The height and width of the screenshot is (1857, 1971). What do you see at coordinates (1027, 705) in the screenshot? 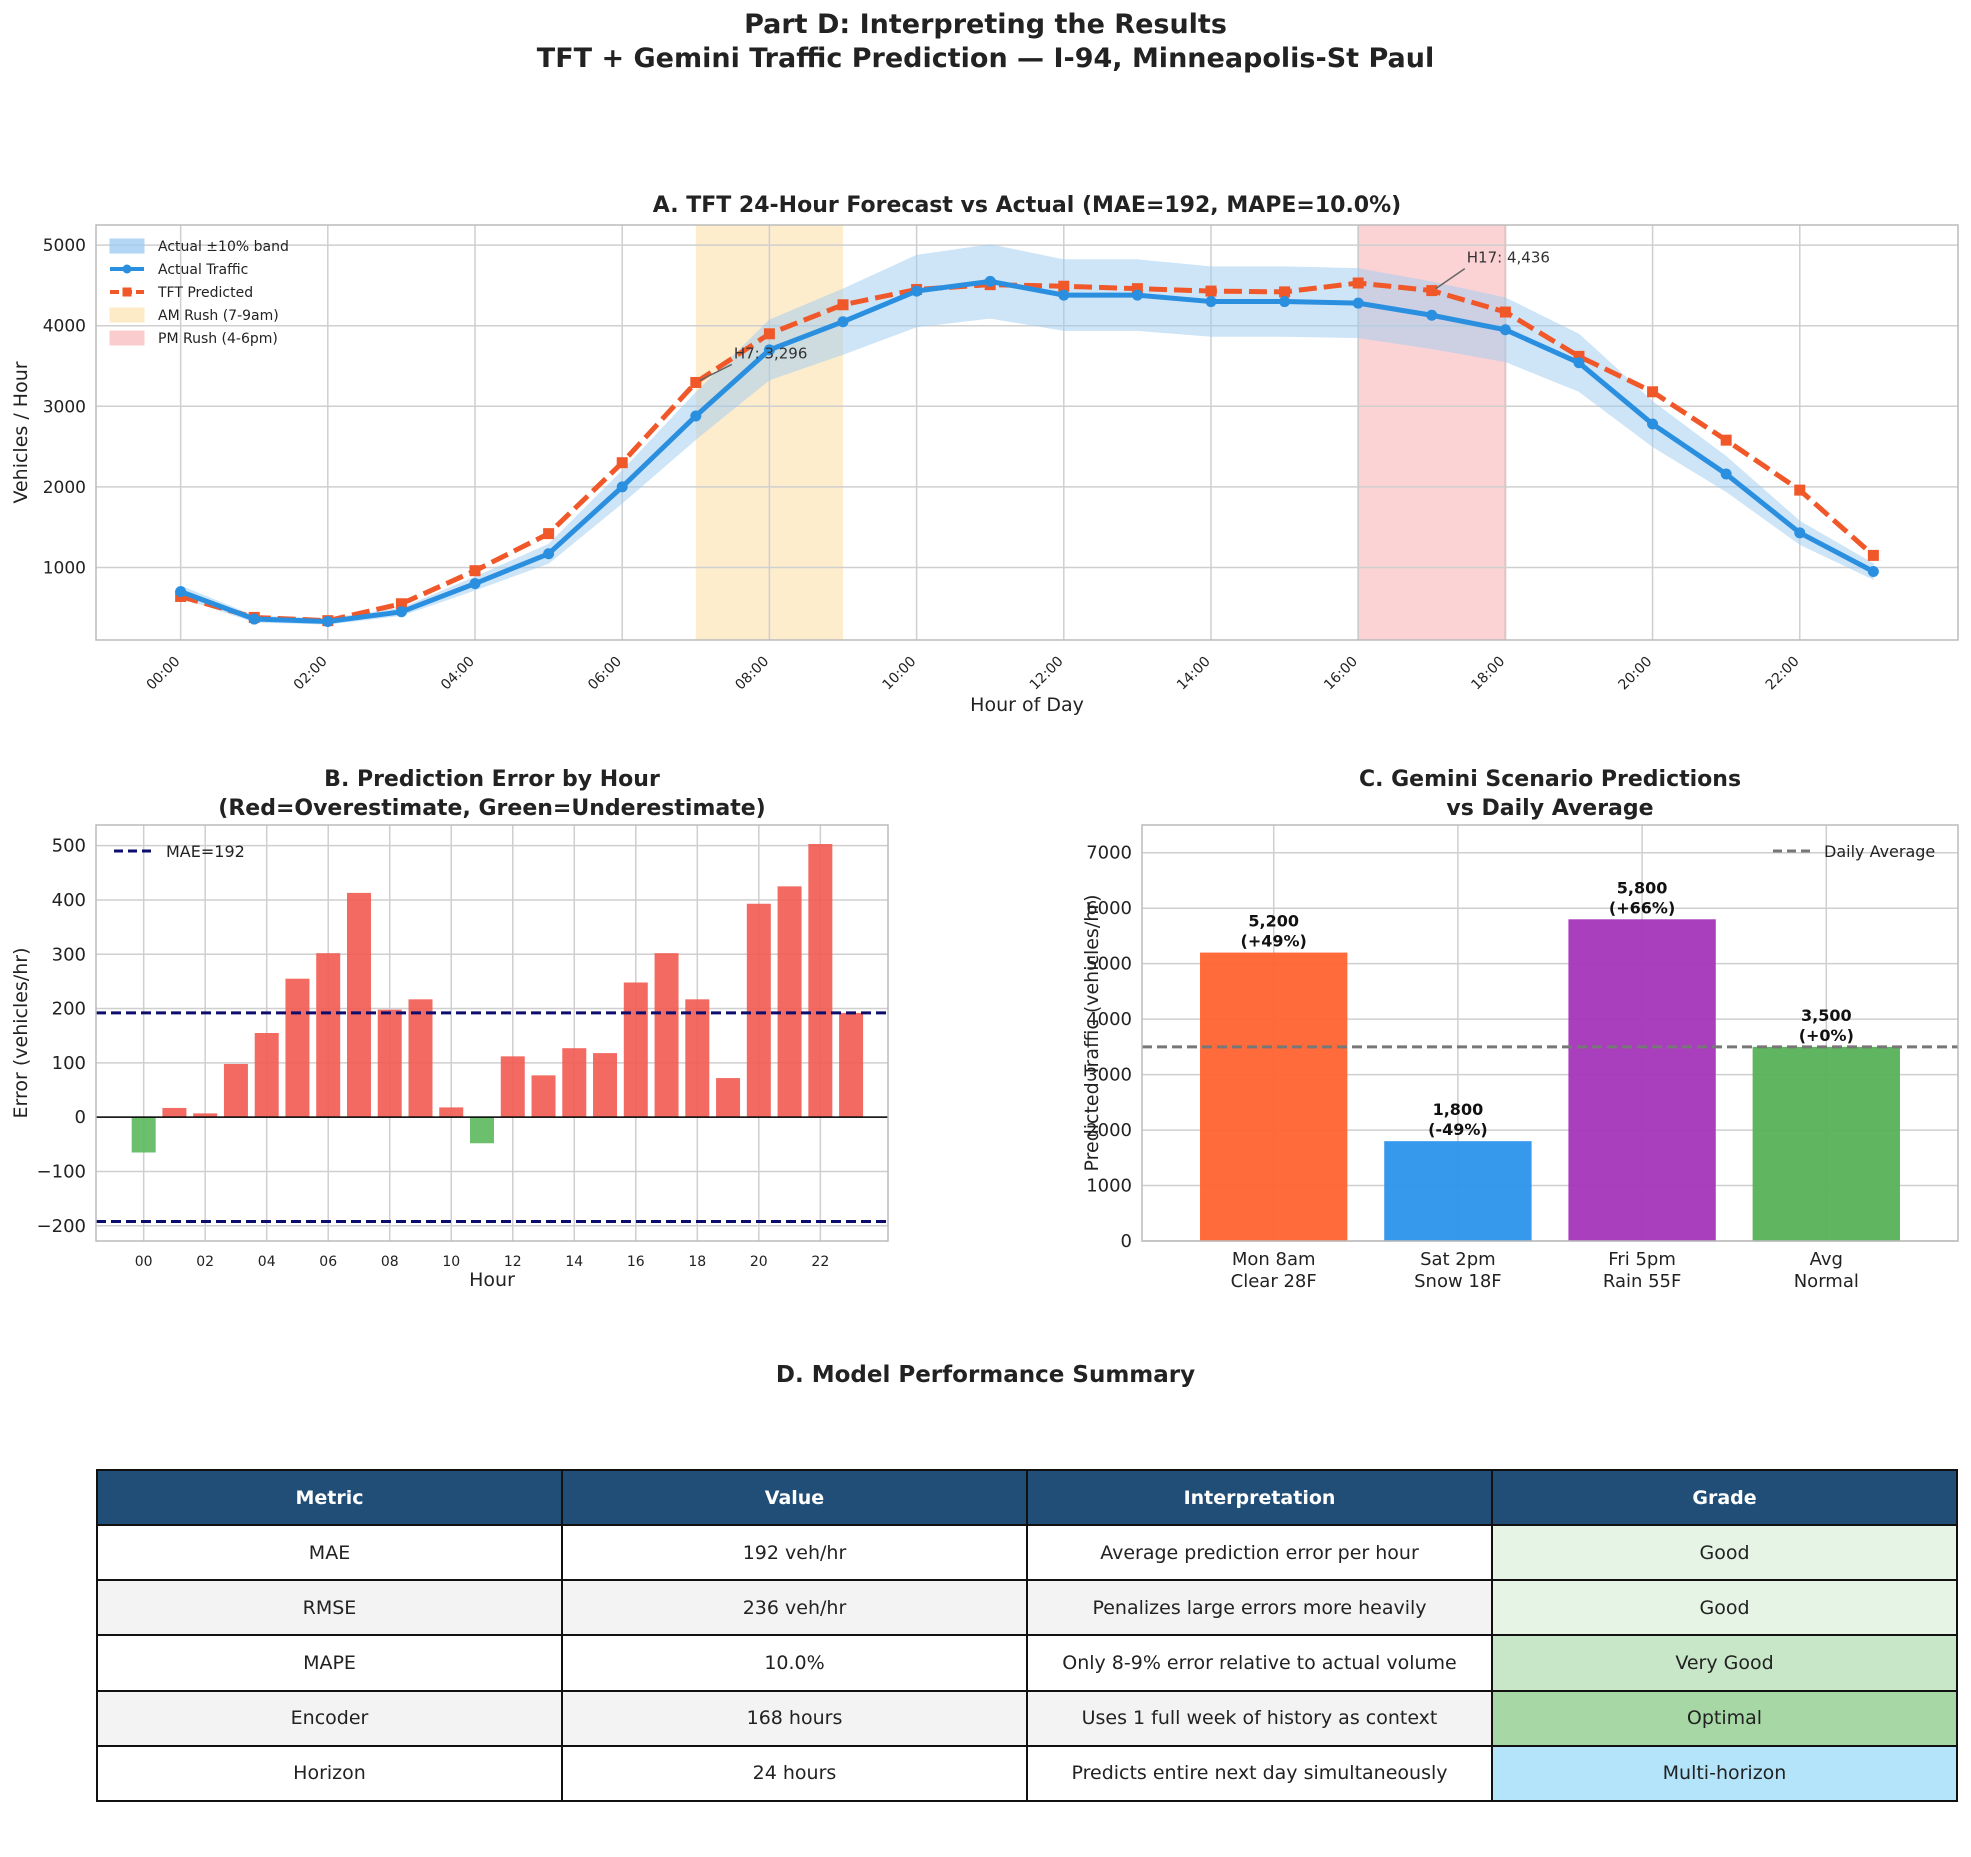
I see `x-axis-label: Hour of Day` at bounding box center [1027, 705].